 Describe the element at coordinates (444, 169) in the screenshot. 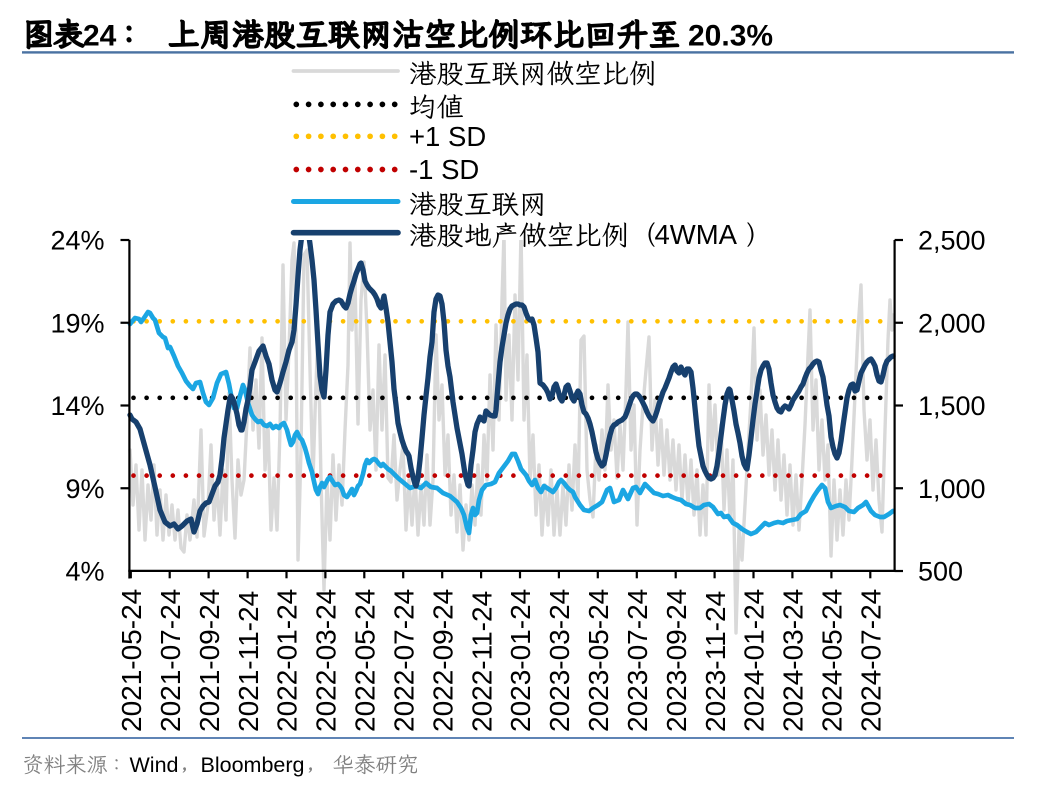

I see `svg-text: -1 SD` at that location.